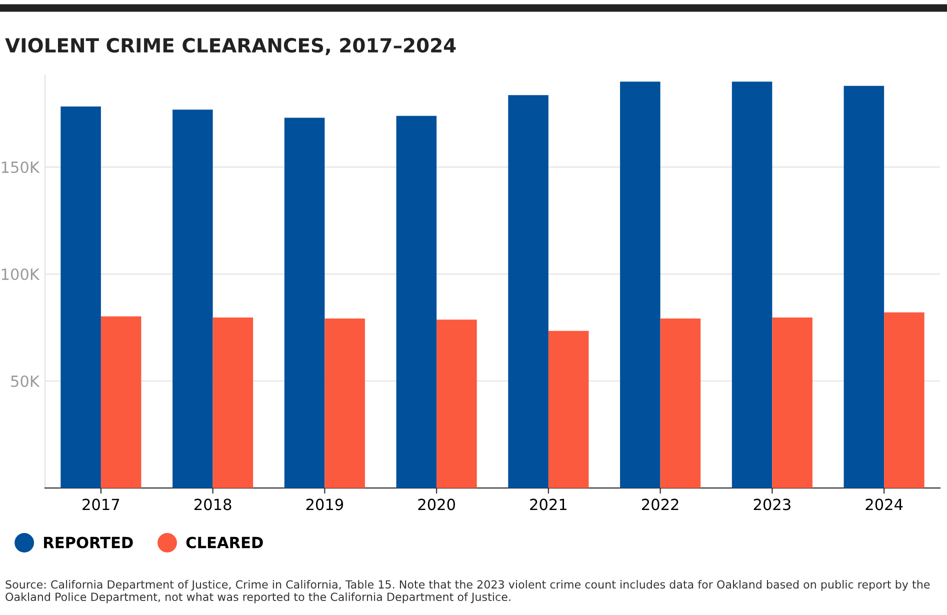  Describe the element at coordinates (224, 542) in the screenshot. I see `legend-label: CLEARED` at that location.